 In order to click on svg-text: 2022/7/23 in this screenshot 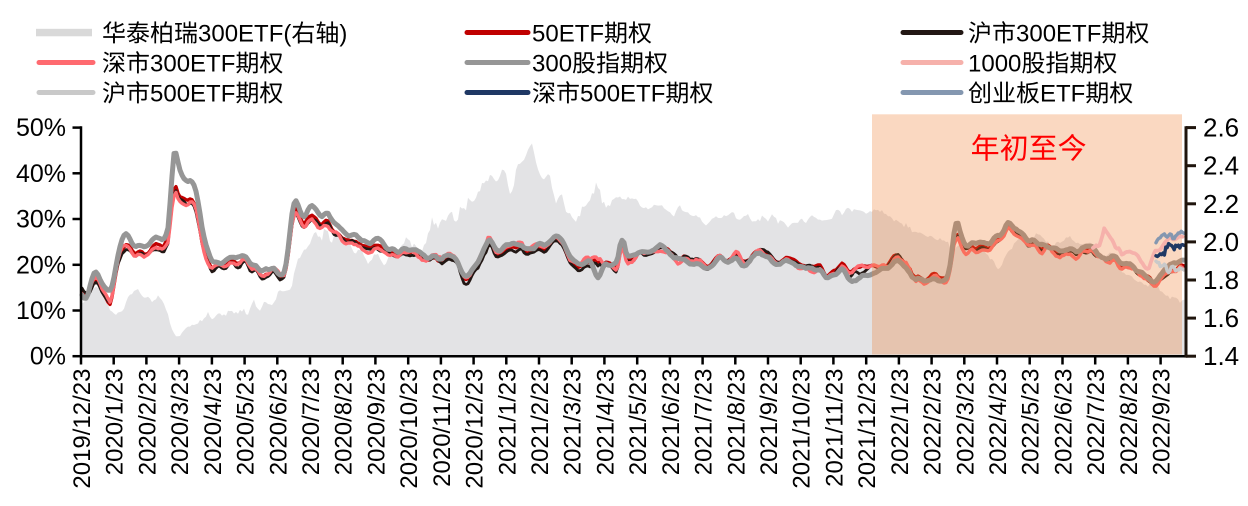, I will do `click(1096, 422)`.